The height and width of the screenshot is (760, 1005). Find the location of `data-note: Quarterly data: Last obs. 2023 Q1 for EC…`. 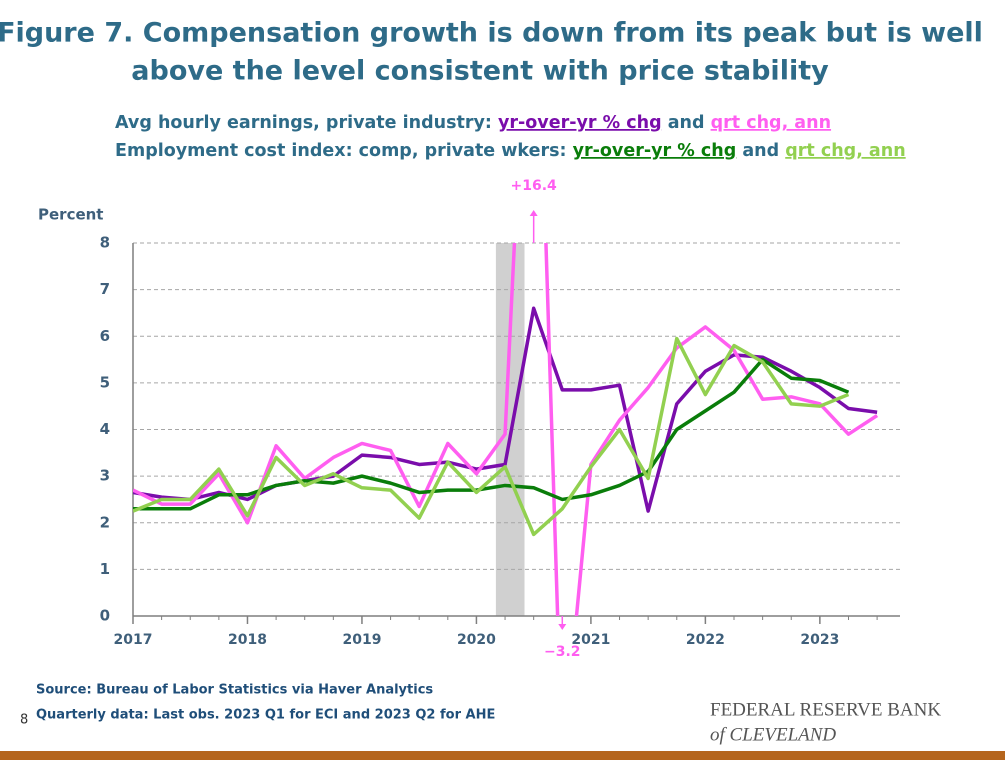

data-note: Quarterly data: Last obs. 2023 Q1 for EC… is located at coordinates (265, 715).